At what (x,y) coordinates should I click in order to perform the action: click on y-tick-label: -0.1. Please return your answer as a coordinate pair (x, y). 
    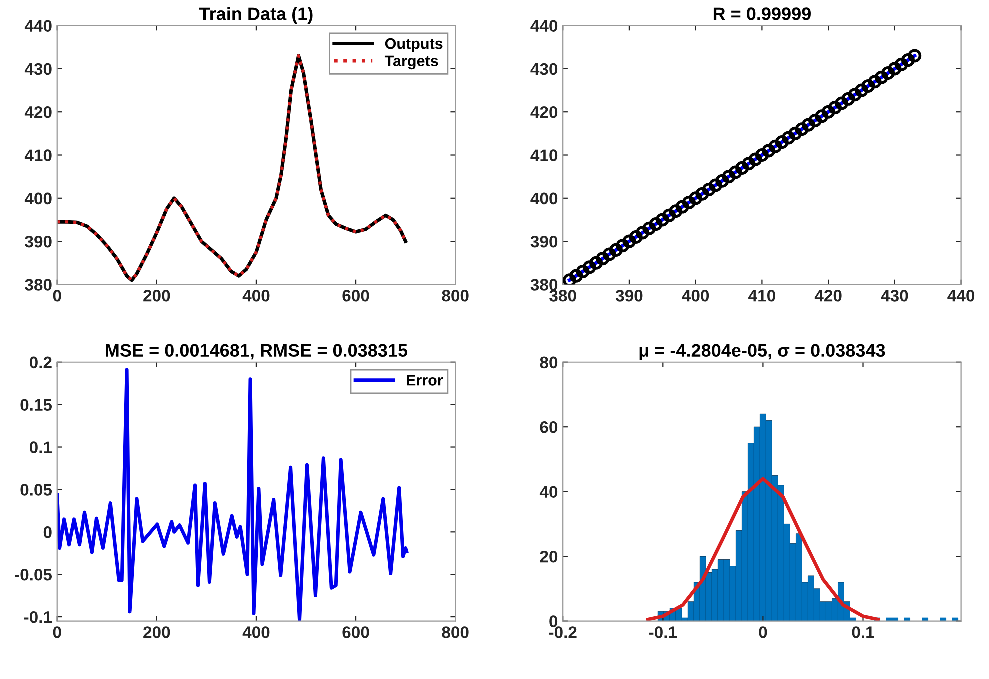
    Looking at the image, I should click on (38, 617).